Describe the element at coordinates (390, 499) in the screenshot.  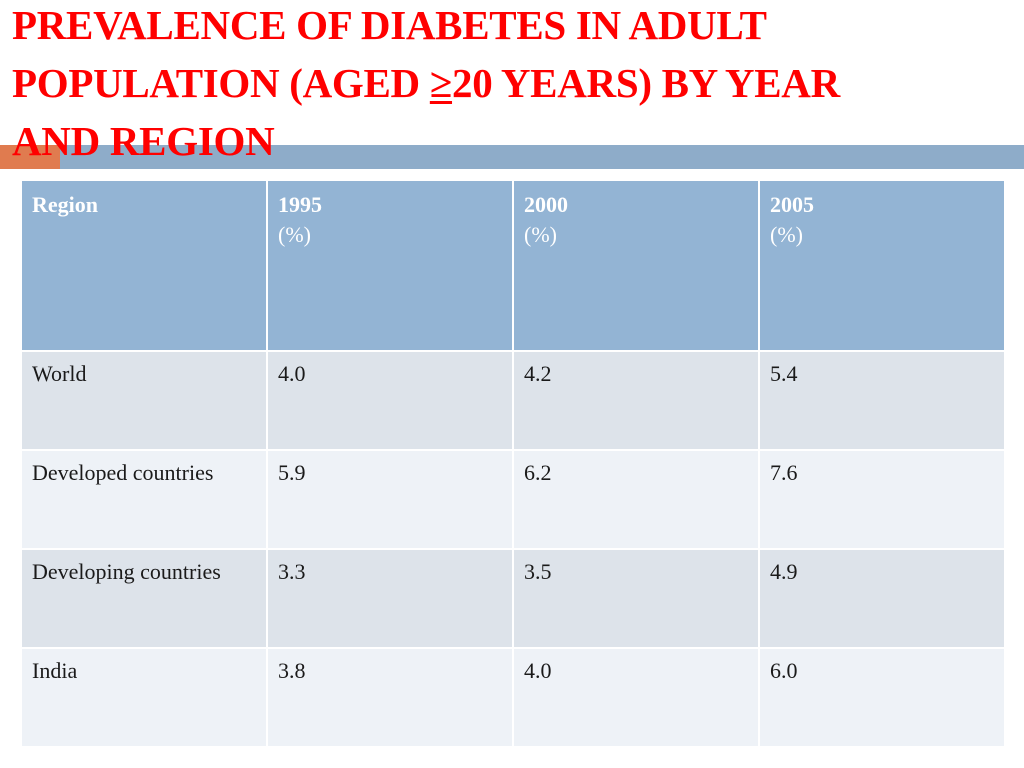
I see `value-1995-cell: 5.9` at that location.